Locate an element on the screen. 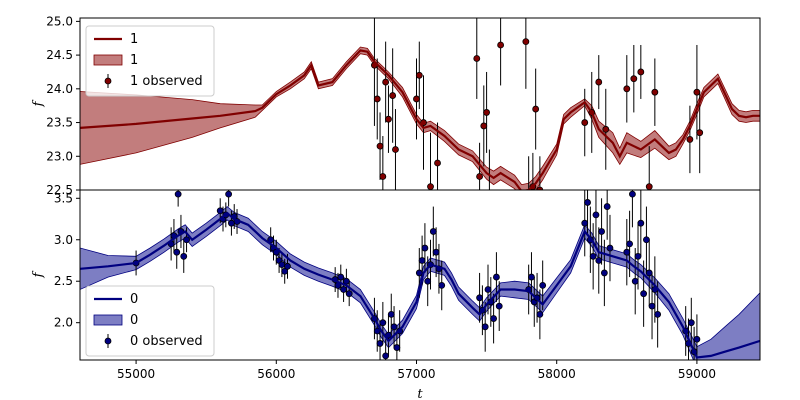 This screenshot has width=800, height=400. x-tick-label: 58000 is located at coordinates (557, 374).